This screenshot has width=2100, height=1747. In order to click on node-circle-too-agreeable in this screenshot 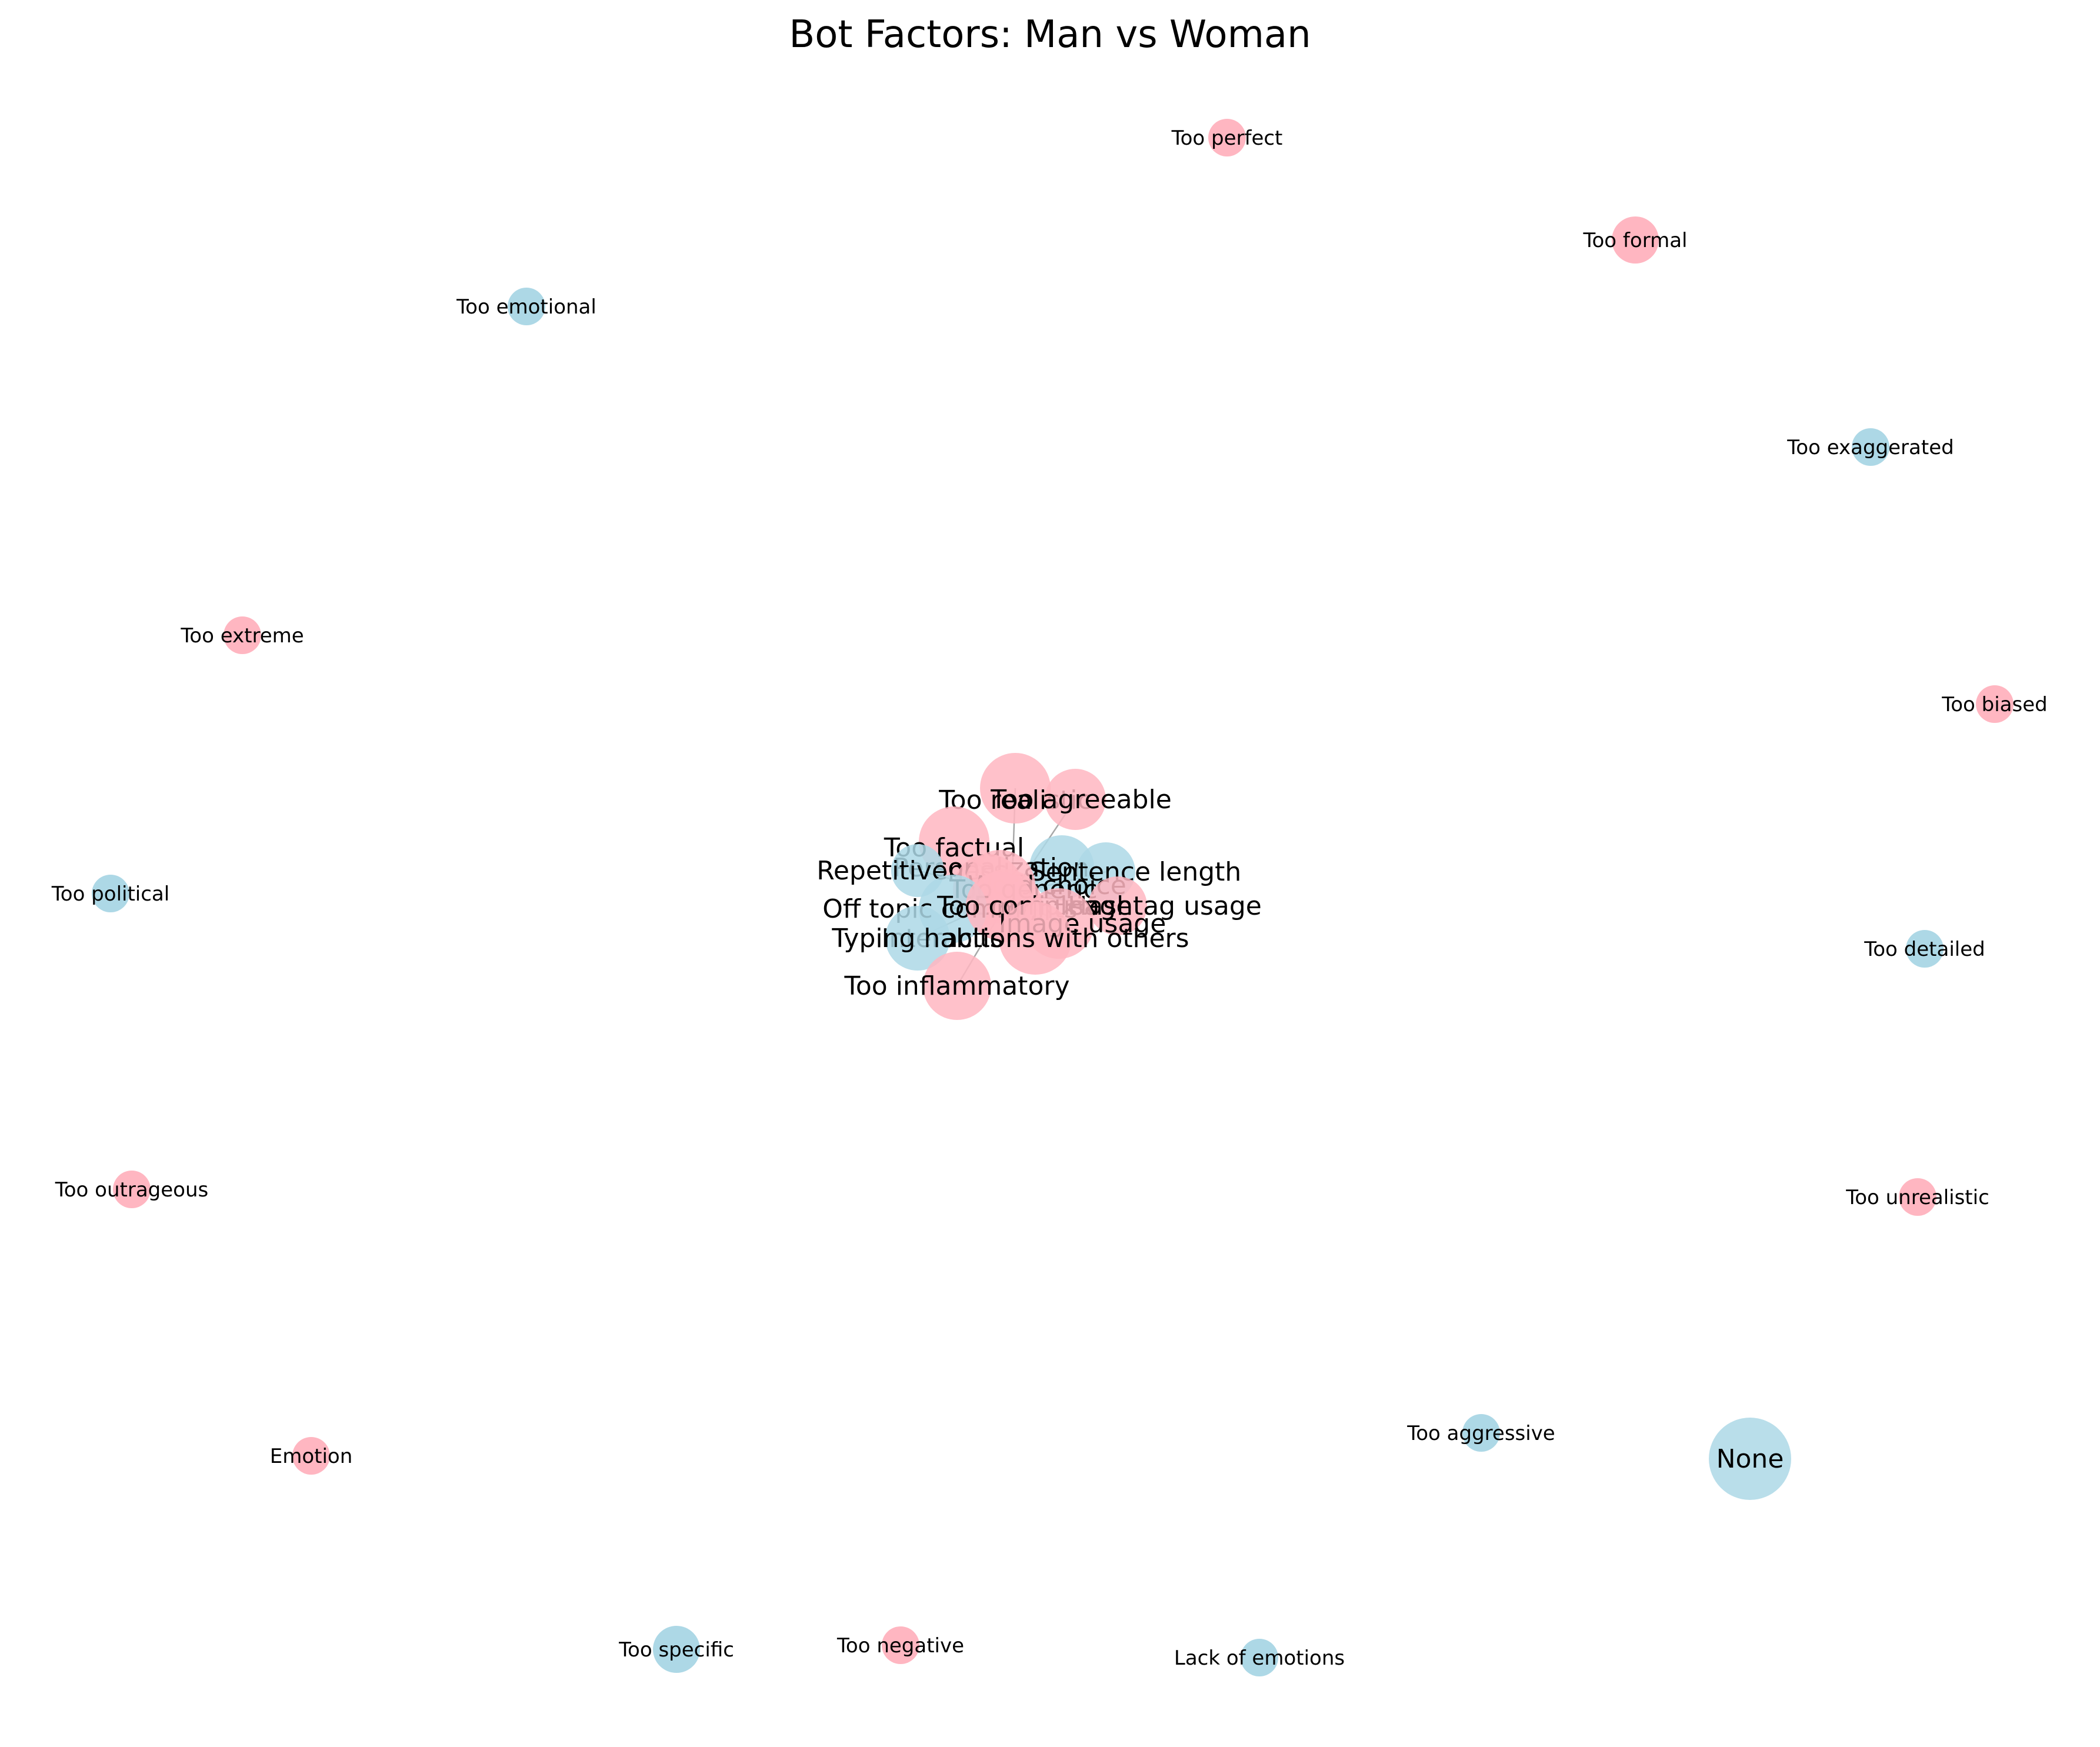, I will do `click(1075, 799)`.